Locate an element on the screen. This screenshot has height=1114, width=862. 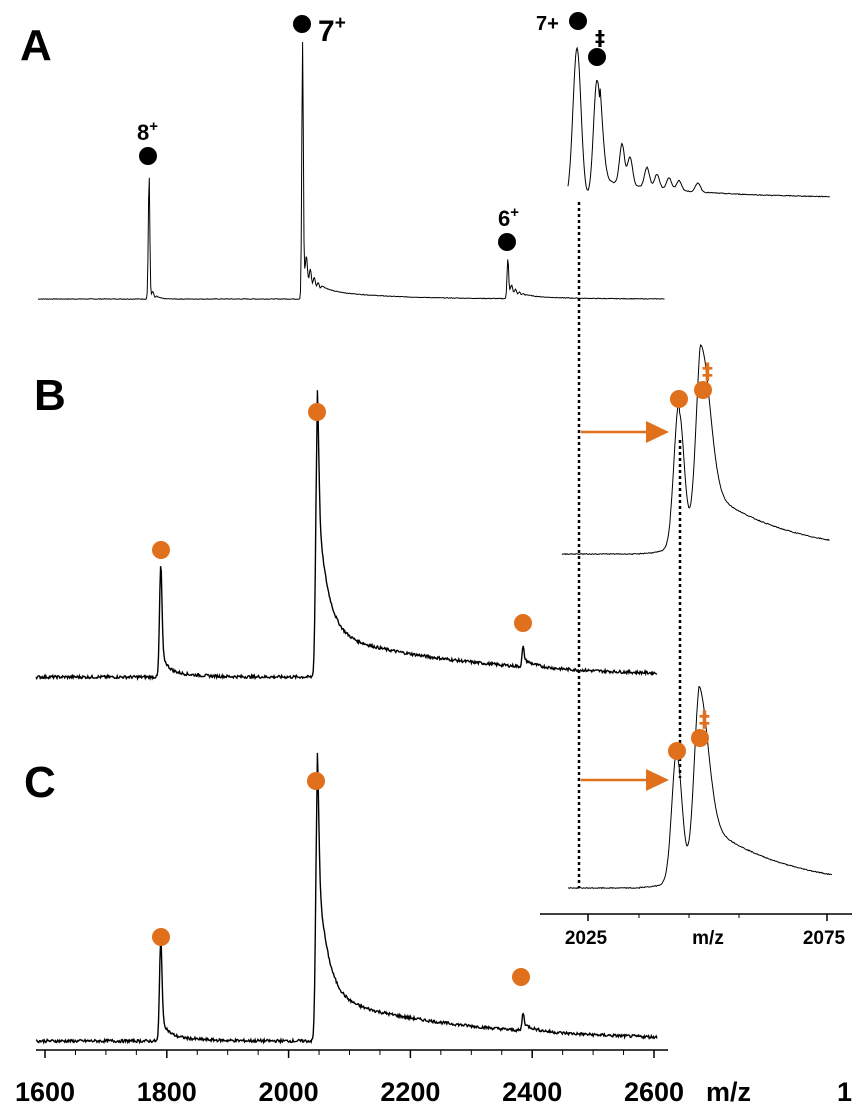
inset-axis-unit: m/z is located at coordinates (708, 938).